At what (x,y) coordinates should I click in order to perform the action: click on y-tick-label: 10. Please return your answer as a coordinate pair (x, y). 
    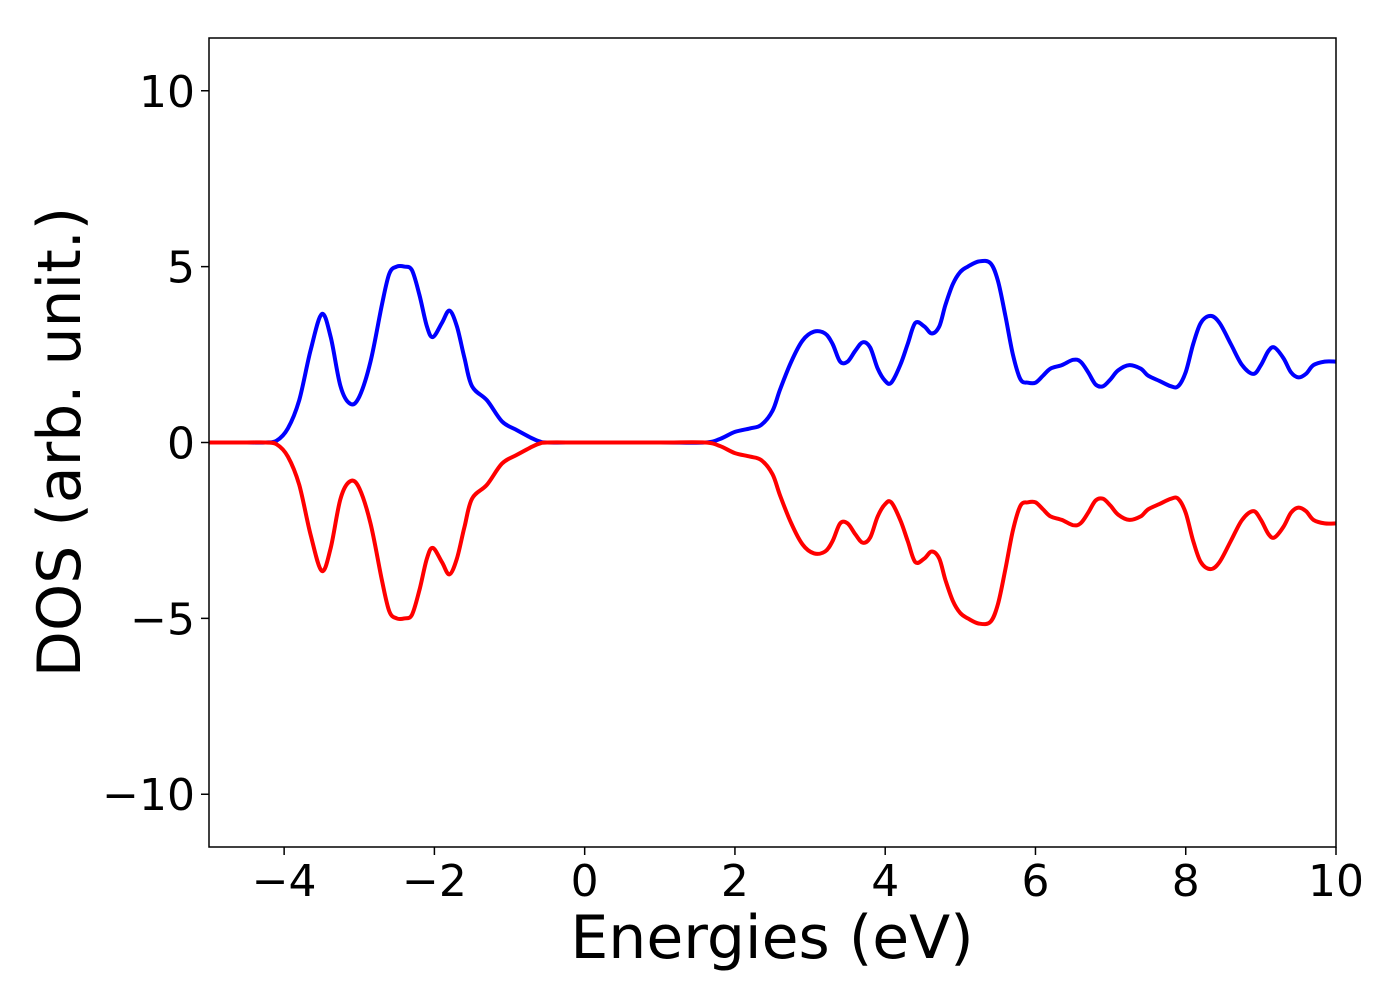
    Looking at the image, I should click on (167, 92).